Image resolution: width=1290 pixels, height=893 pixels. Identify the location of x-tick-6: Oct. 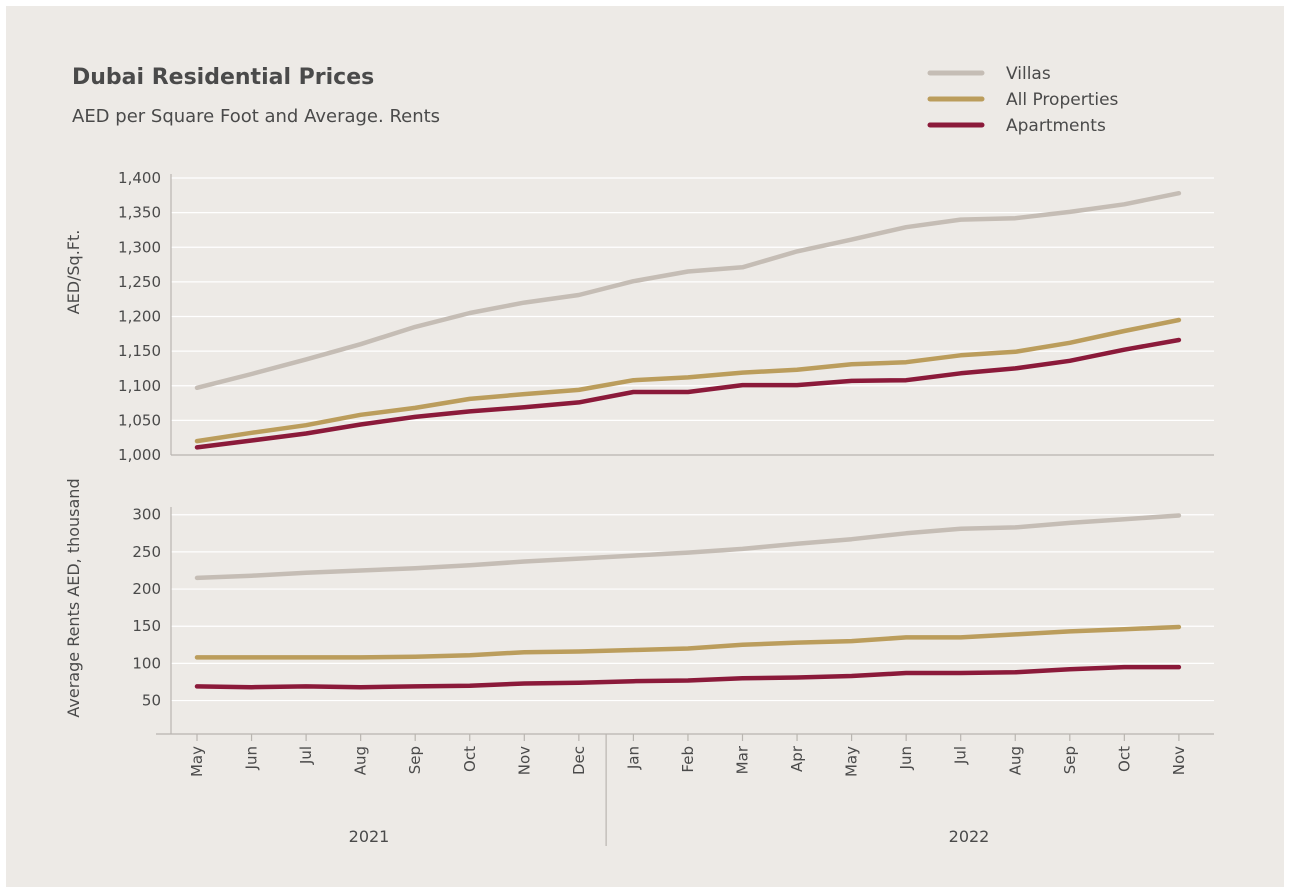
(470, 759).